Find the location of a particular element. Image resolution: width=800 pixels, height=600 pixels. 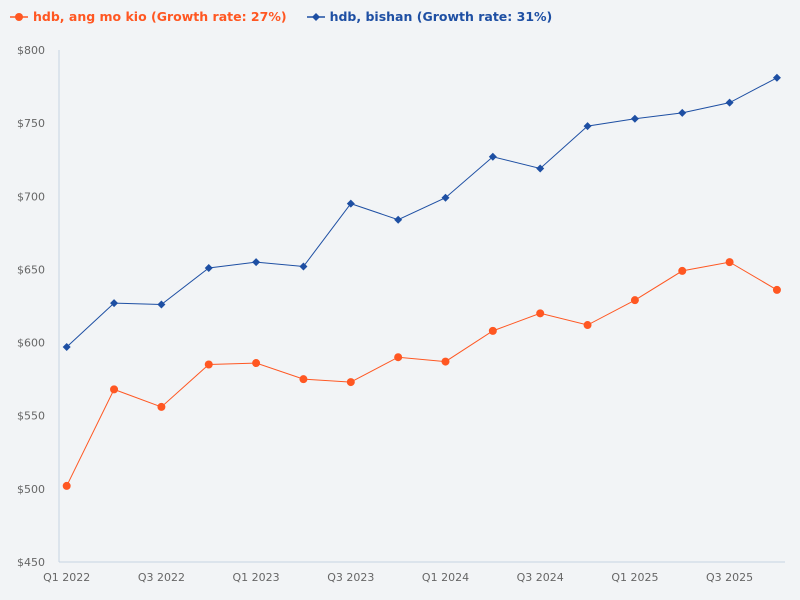

y-tick-label: $650 is located at coordinates (31, 269).